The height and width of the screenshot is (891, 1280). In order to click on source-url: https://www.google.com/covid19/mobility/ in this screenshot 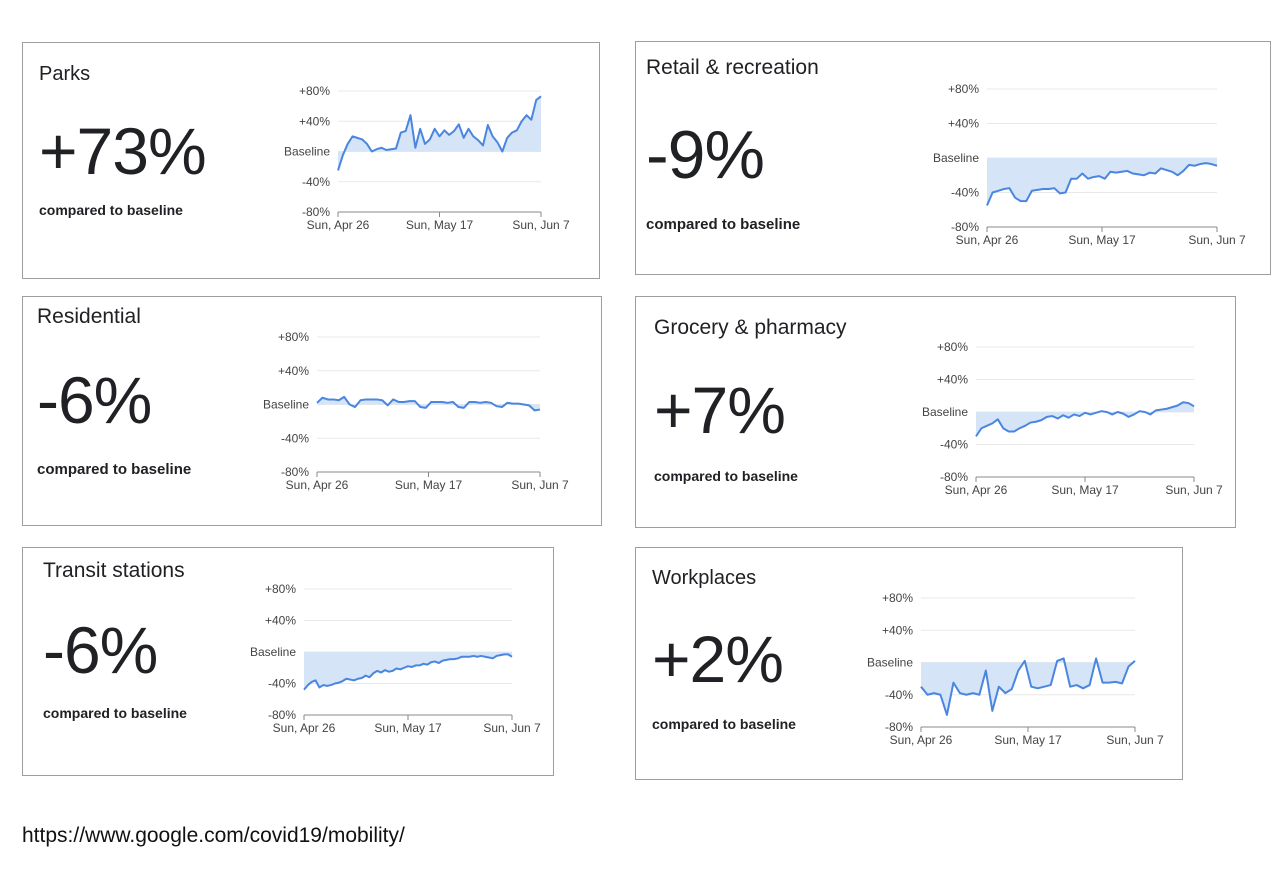, I will do `click(213, 835)`.